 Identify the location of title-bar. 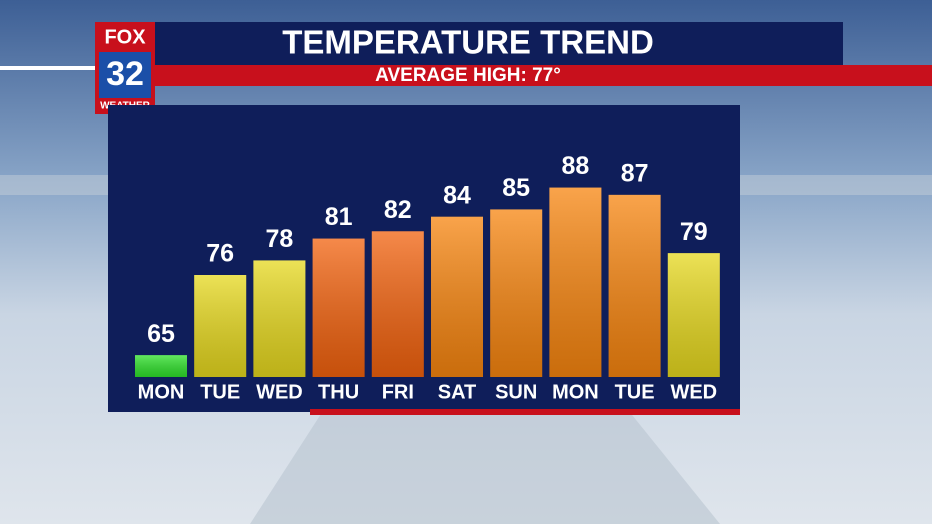
(469, 44).